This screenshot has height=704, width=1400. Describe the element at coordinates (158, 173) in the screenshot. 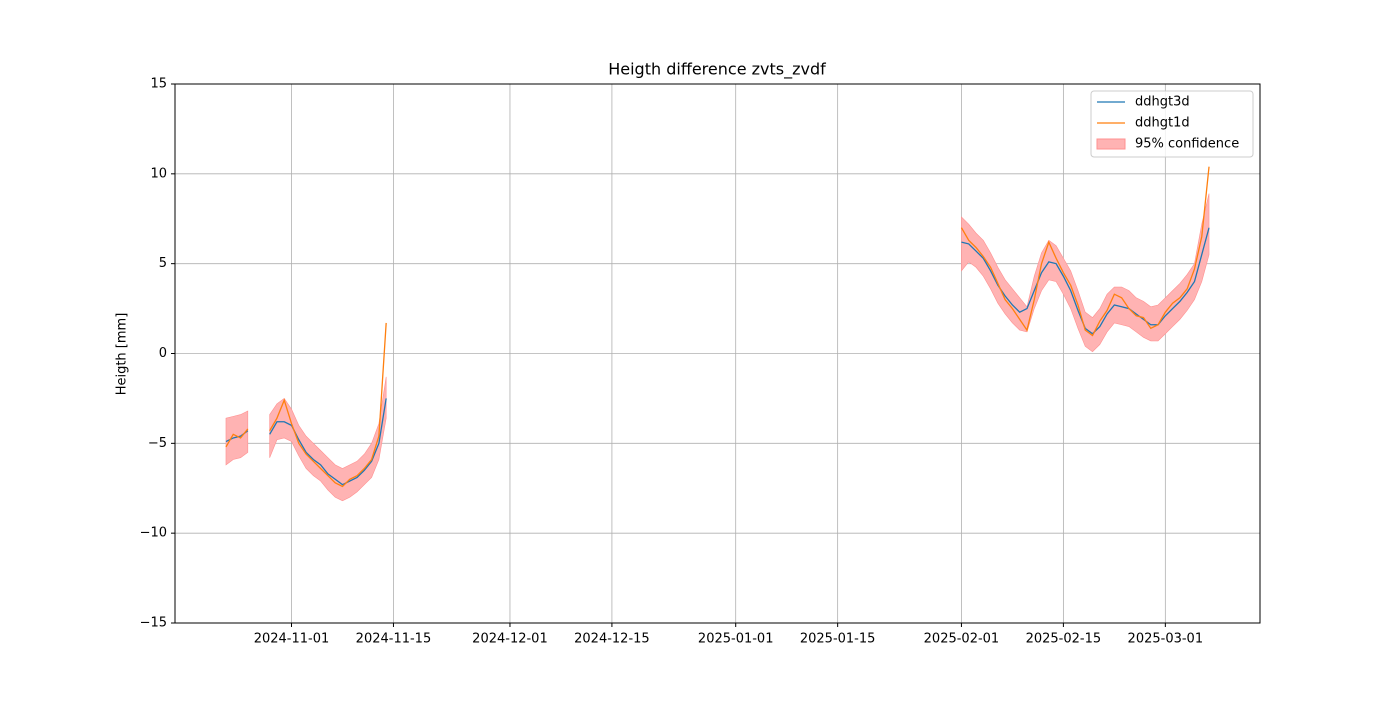

I see `y-tick-label: 10` at that location.